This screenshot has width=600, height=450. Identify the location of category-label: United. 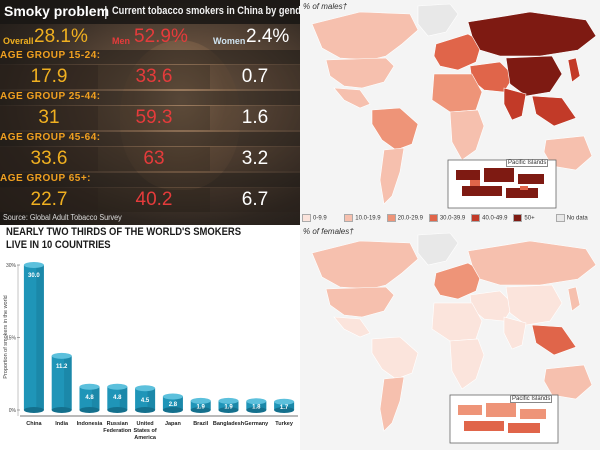
(145, 424).